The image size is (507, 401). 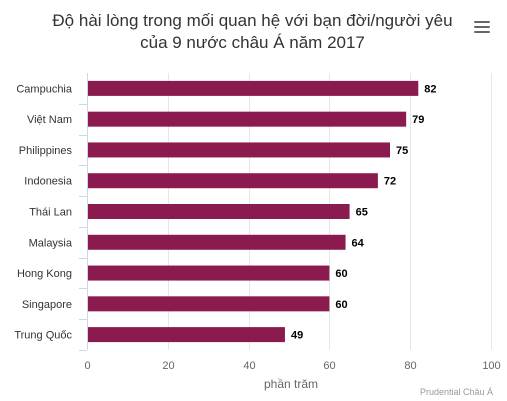 What do you see at coordinates (51, 243) in the screenshot?
I see `category-label: Malaysia` at bounding box center [51, 243].